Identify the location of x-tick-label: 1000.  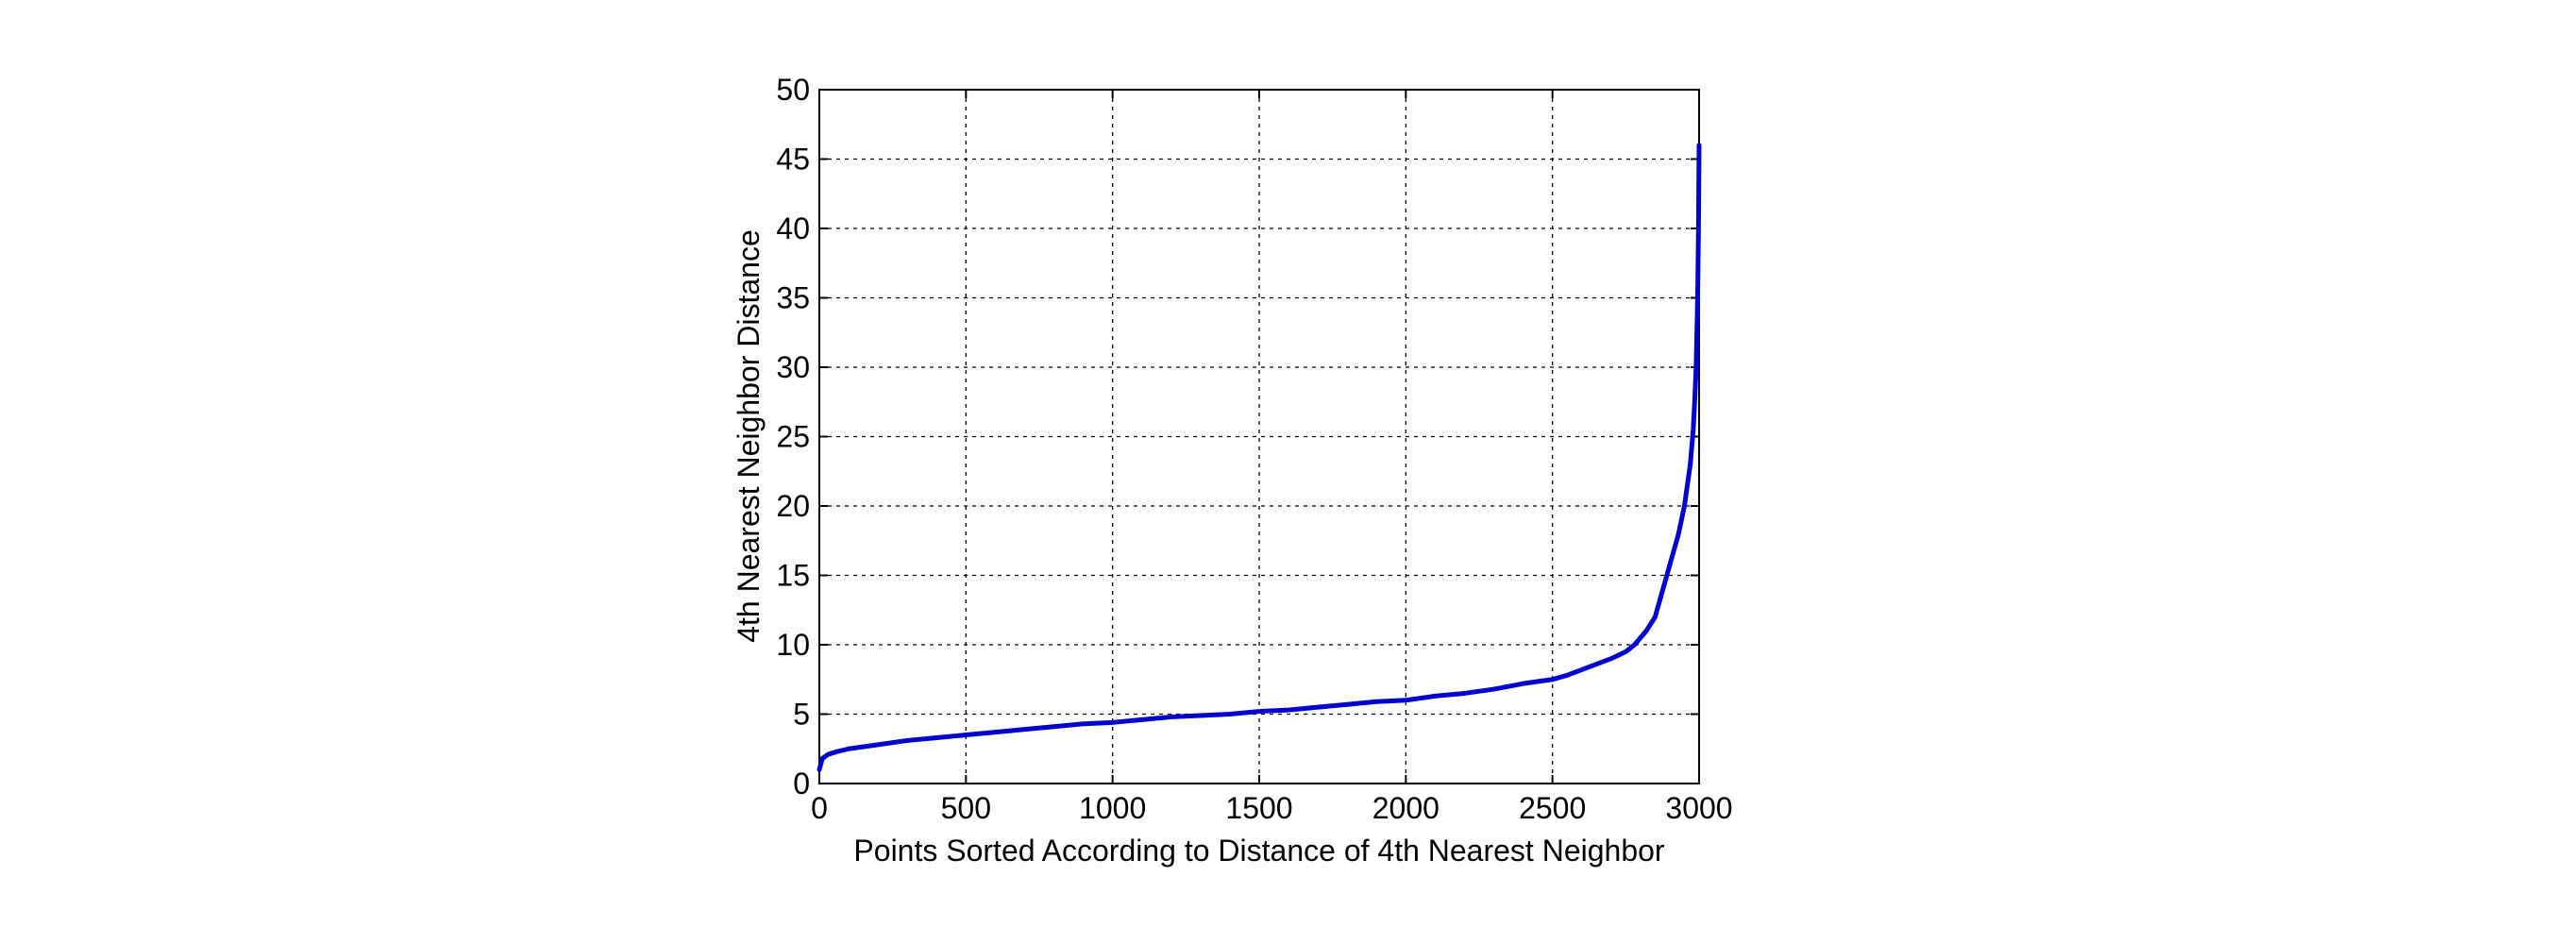
(1112, 808).